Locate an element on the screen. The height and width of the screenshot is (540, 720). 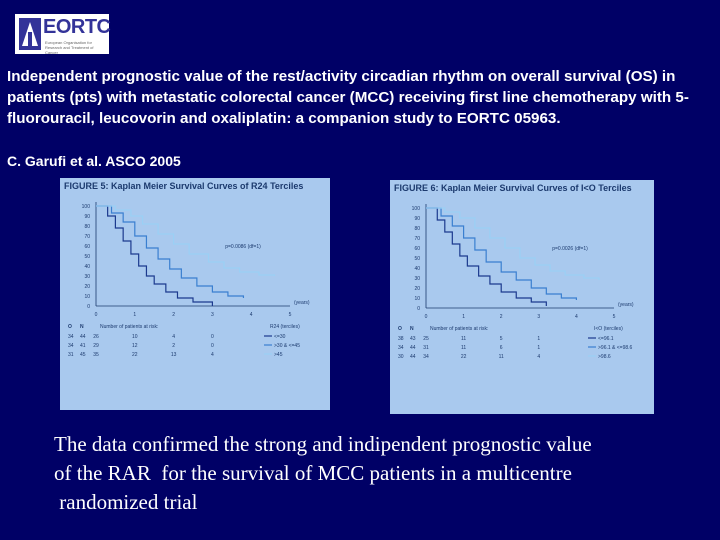
legend-label: >96.1 & <=98.6 is located at coordinates (615, 348).